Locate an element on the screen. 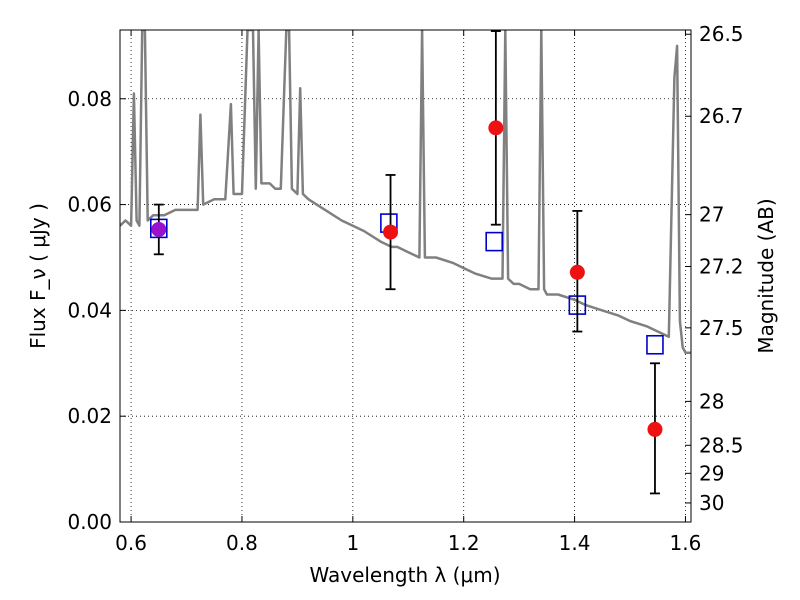  right-tick-label: 27.5 is located at coordinates (721, 328).